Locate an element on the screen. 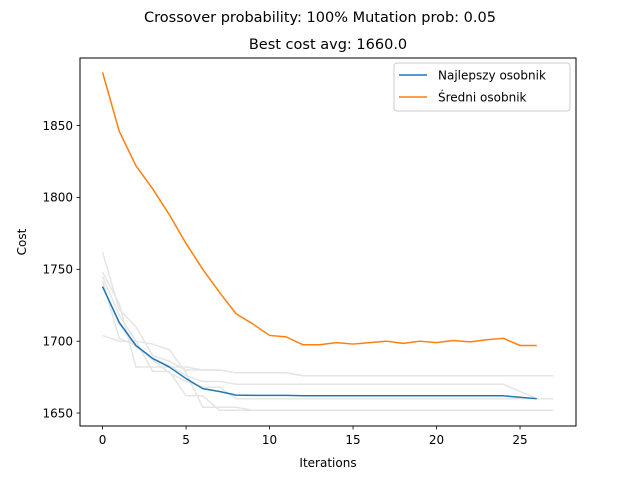  x-tick-label: 20 is located at coordinates (436, 440).